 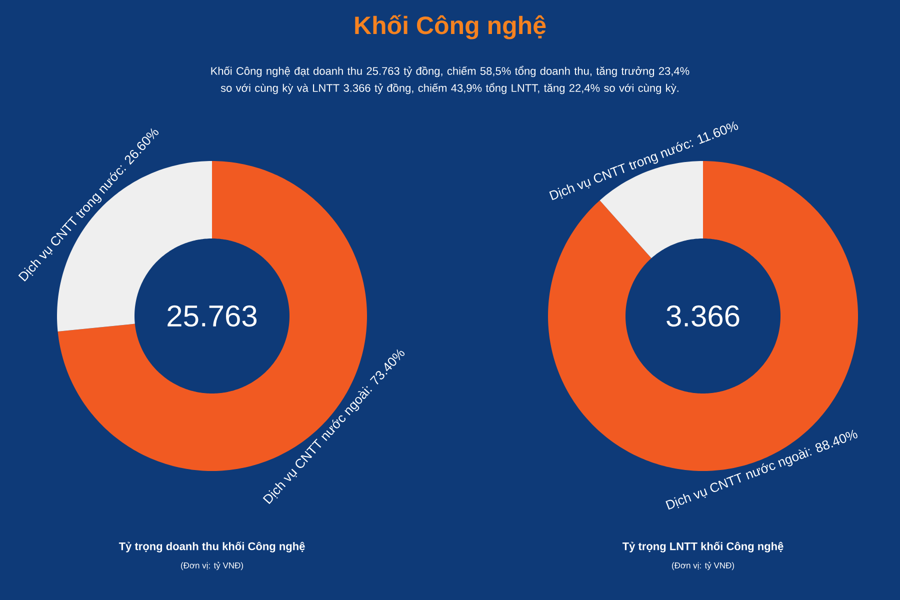 I want to click on text: Khối Công nghệ đạt doanh thu 25.763 tỷ đồng, chiếm 58,5% tổng doanh thu, tăng trưởng 23,4% so với cùng kỳ và LNTT 3.366 tỷ đồng, chiếm 43,9% tổng LNTT, tăng 22,4% so với cùng kỳ., so click(x=450, y=80).